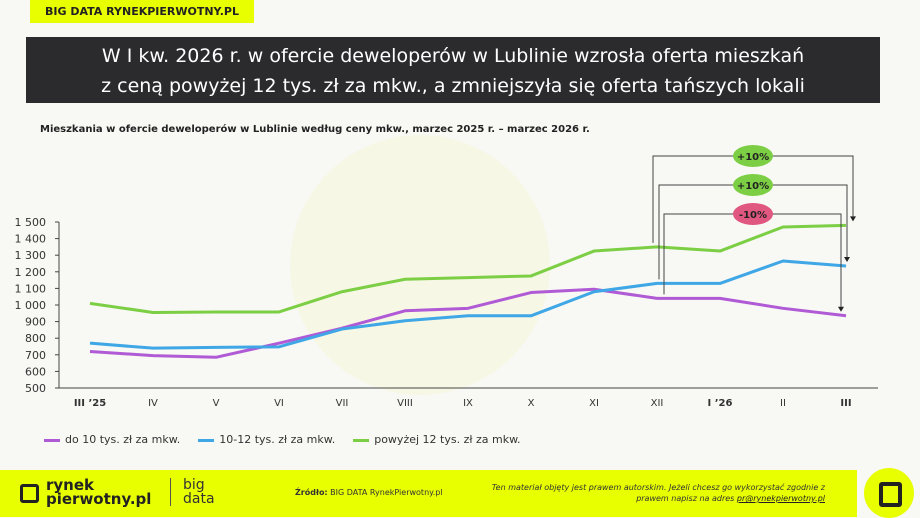 The width and height of the screenshot is (920, 518). What do you see at coordinates (468, 403) in the screenshot?
I see `x-tick-label: IX` at bounding box center [468, 403].